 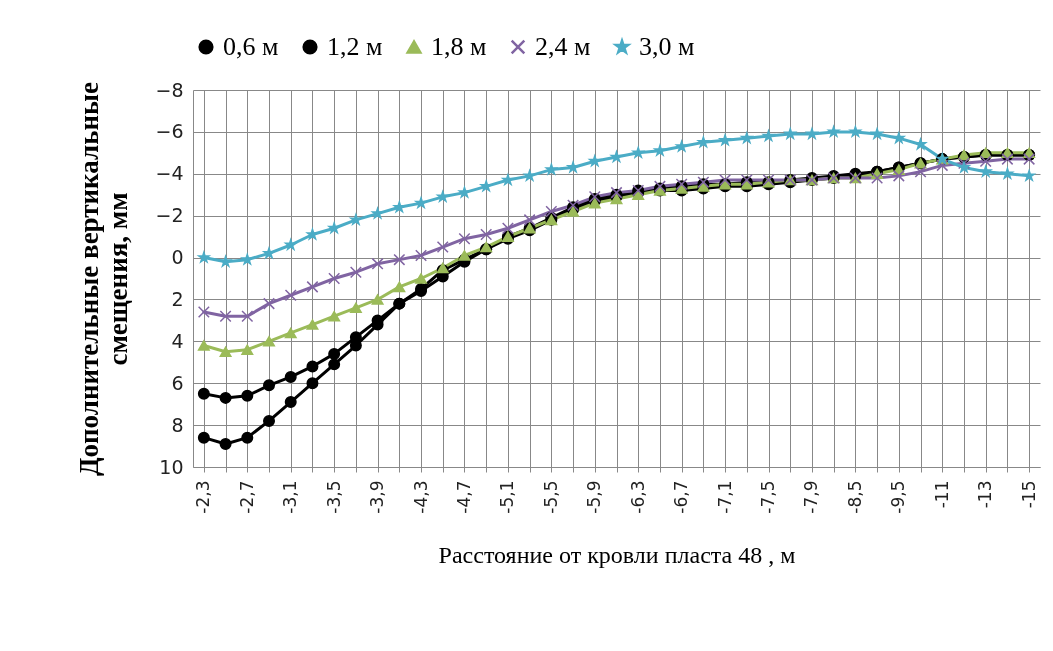 I want to click on y-tick-label: −4, so click(x=169, y=173).